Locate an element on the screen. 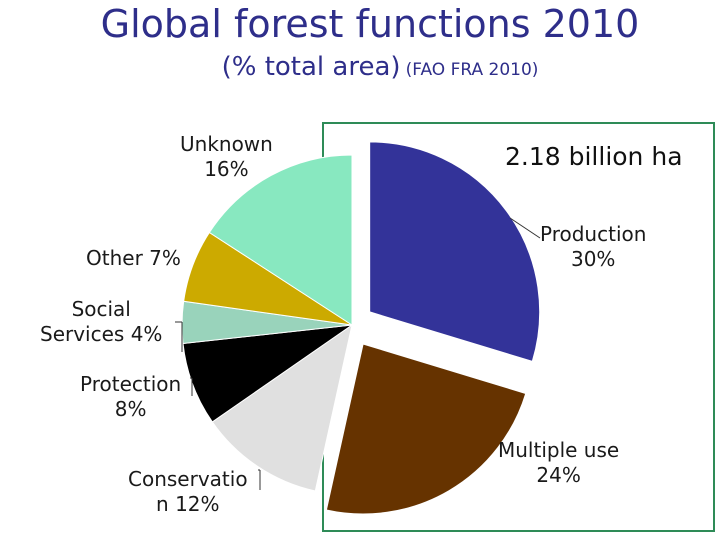 The height and width of the screenshot is (540, 720). subtitle-main: (% total area) is located at coordinates (311, 67).